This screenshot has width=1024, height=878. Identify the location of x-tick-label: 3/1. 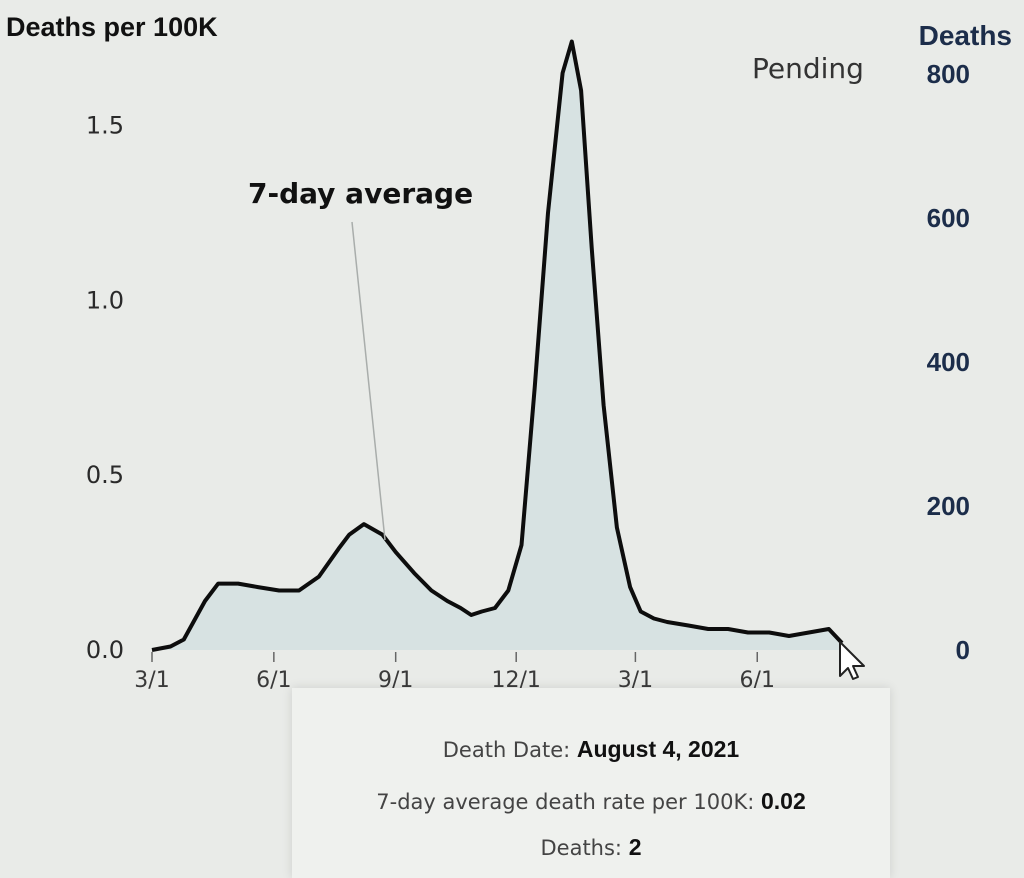
(151, 680).